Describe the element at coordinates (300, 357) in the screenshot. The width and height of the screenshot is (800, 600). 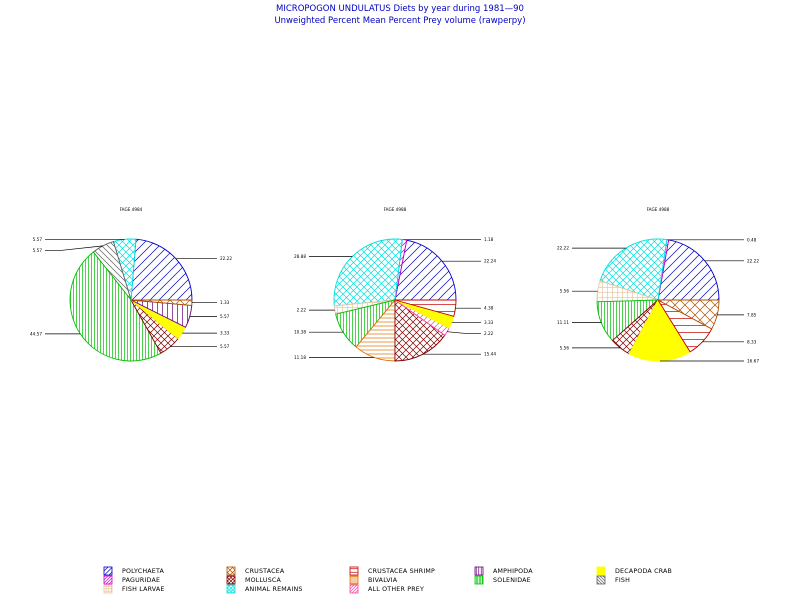
I see `data-label: 11.18` at that location.